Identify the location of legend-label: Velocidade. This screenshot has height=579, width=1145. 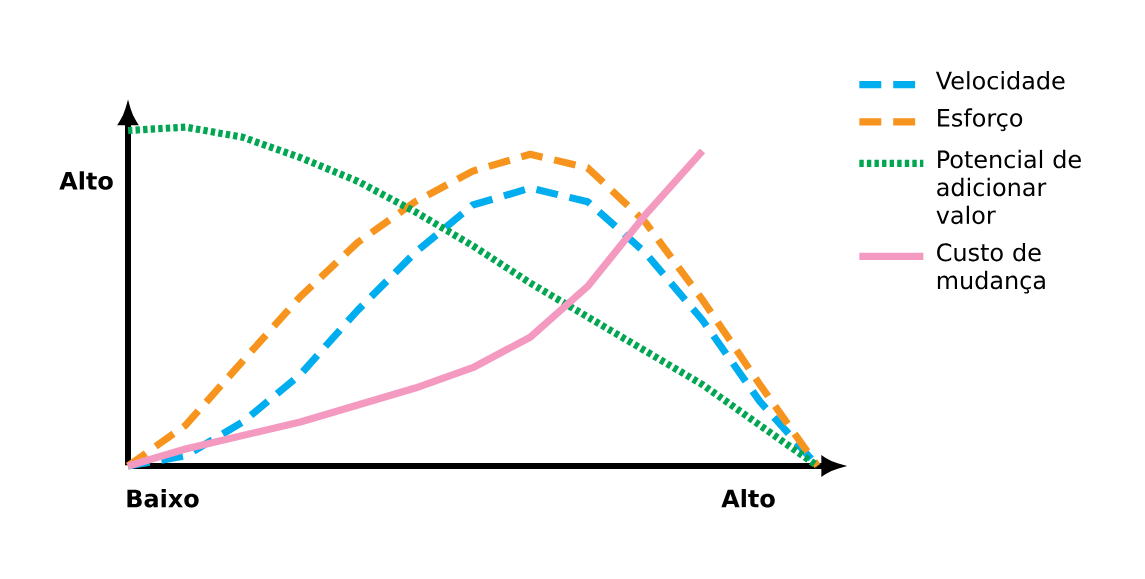
(1000, 80).